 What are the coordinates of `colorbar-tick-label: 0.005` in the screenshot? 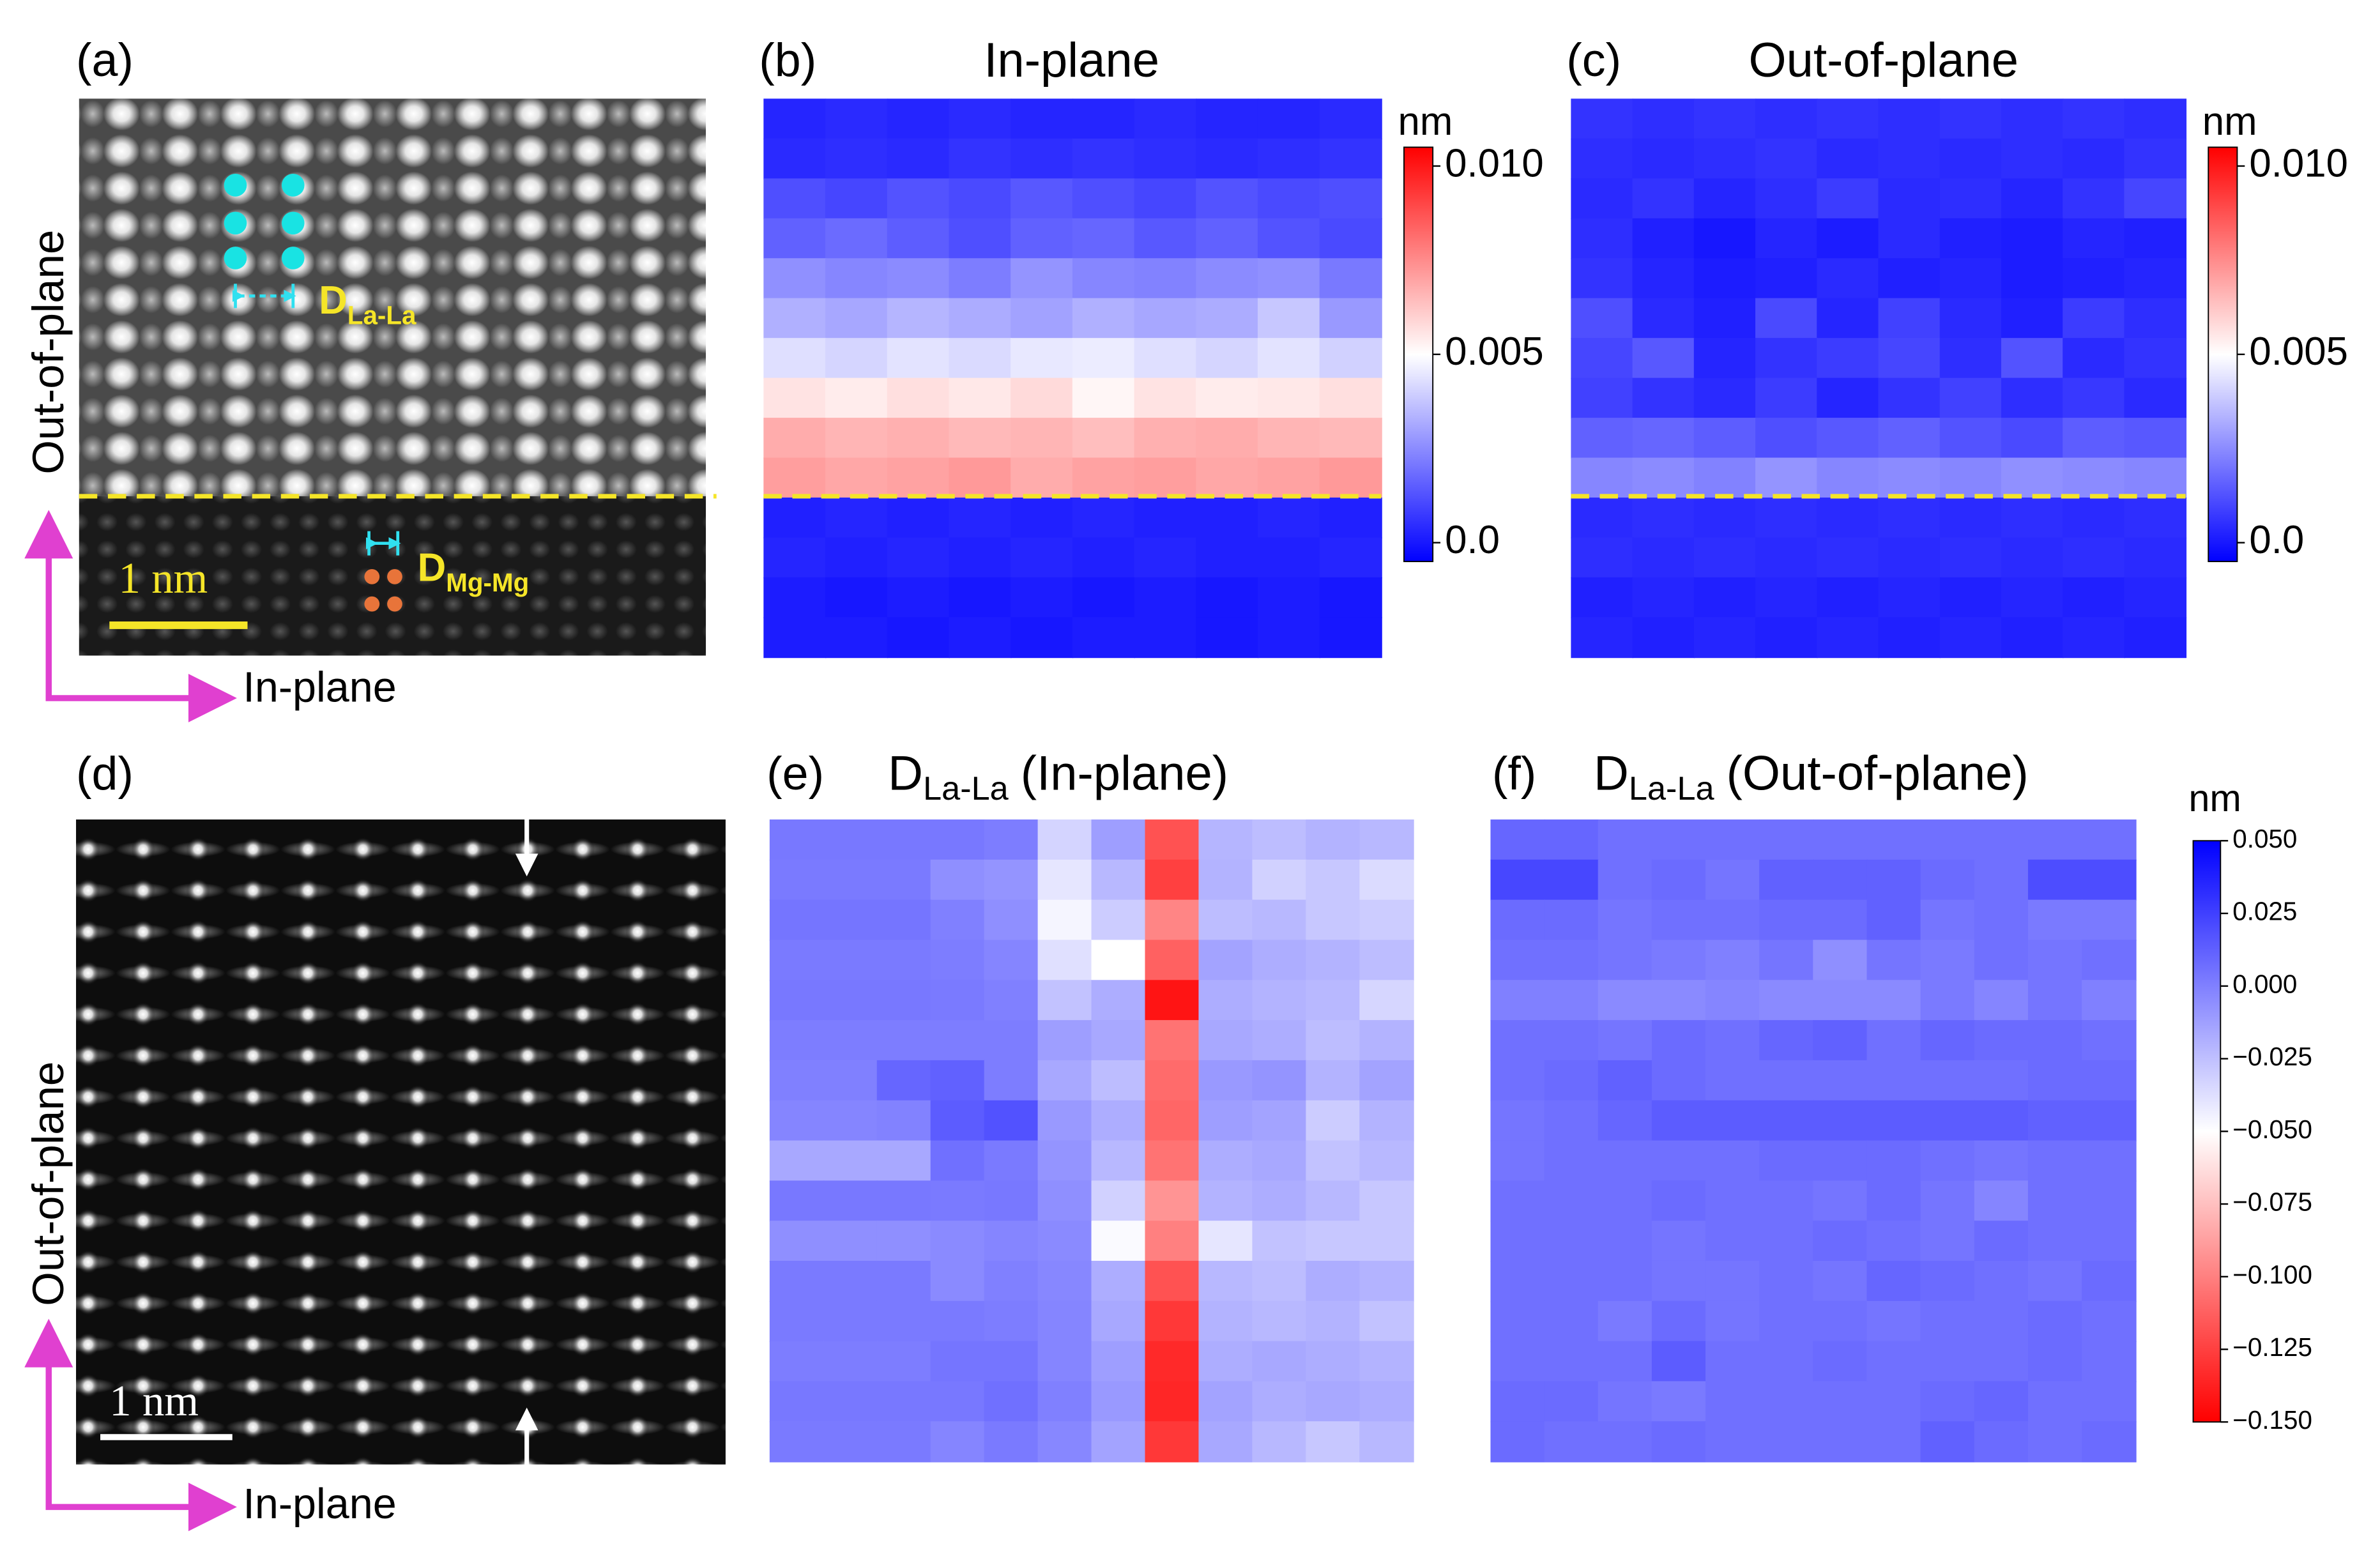 It's located at (1494, 352).